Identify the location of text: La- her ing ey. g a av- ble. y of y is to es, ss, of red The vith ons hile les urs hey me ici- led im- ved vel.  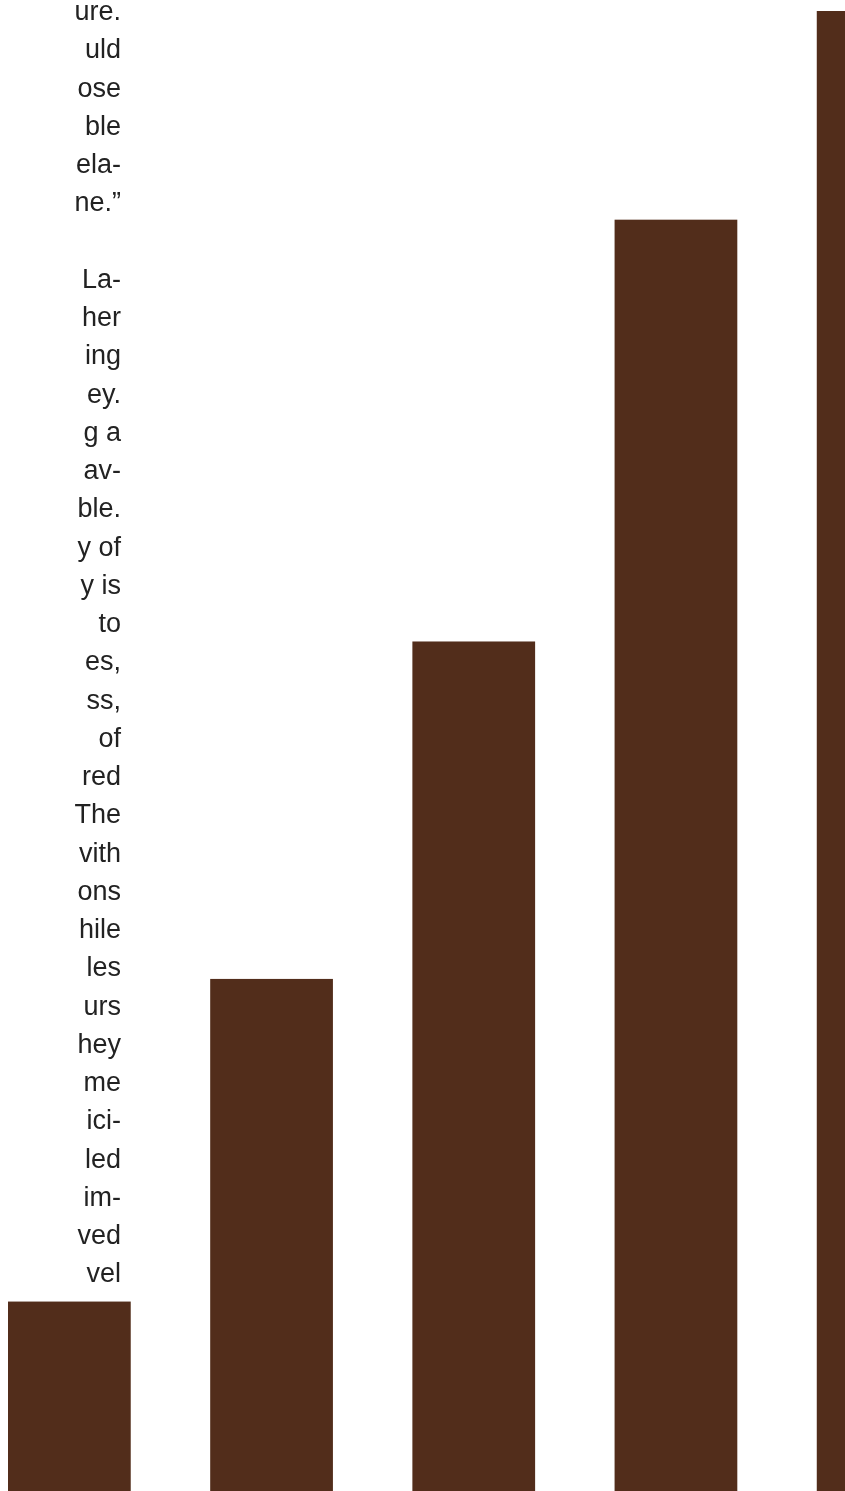
(97, 776).